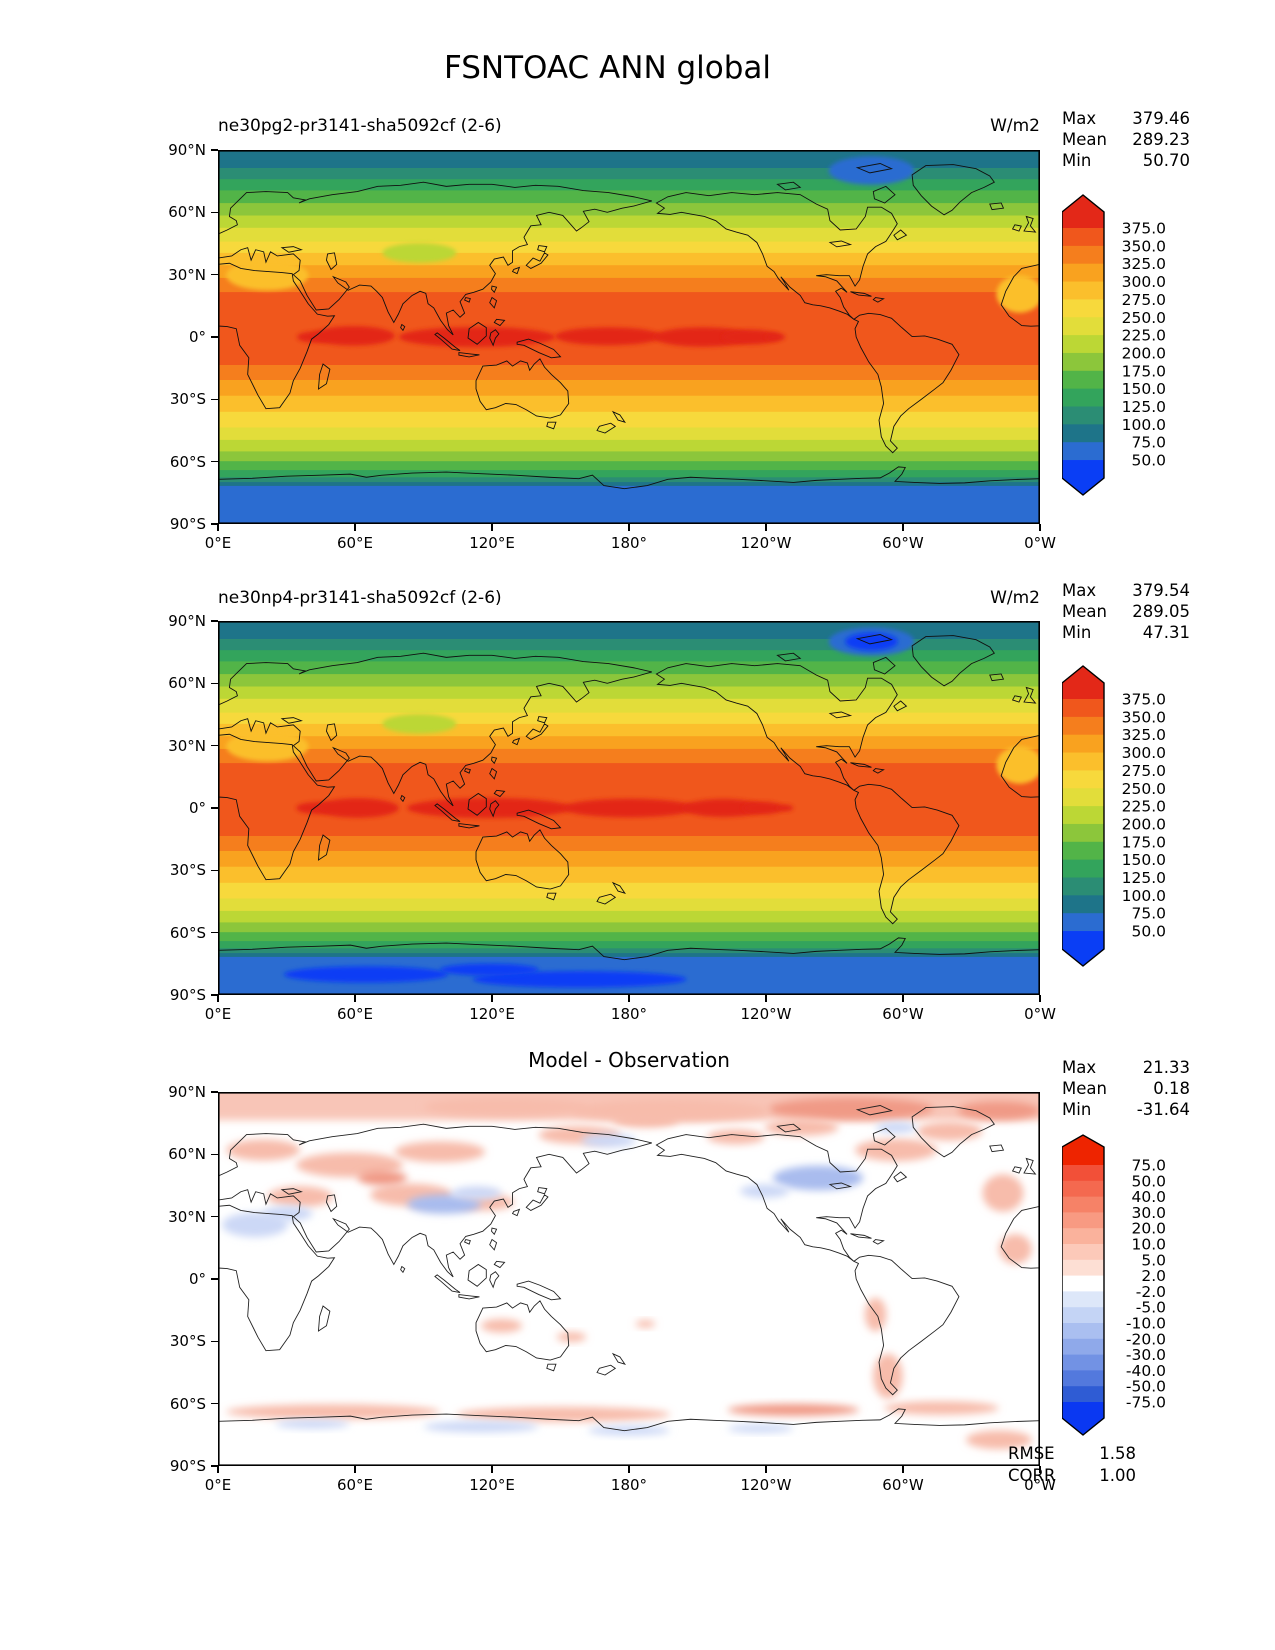 The width and height of the screenshot is (1275, 1650). What do you see at coordinates (187, 399) in the screenshot?
I see `y-tick-label: 30°S` at bounding box center [187, 399].